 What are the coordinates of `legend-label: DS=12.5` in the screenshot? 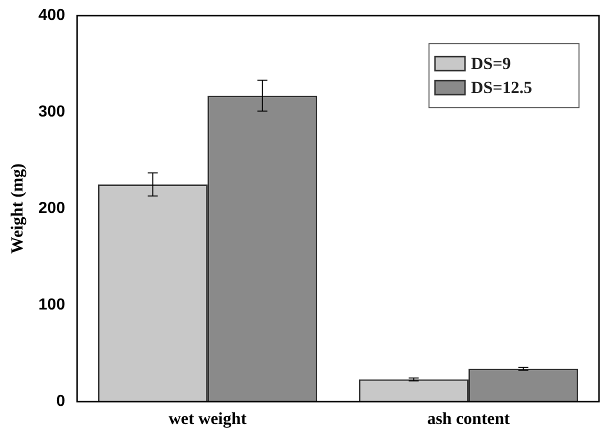 It's located at (501, 87).